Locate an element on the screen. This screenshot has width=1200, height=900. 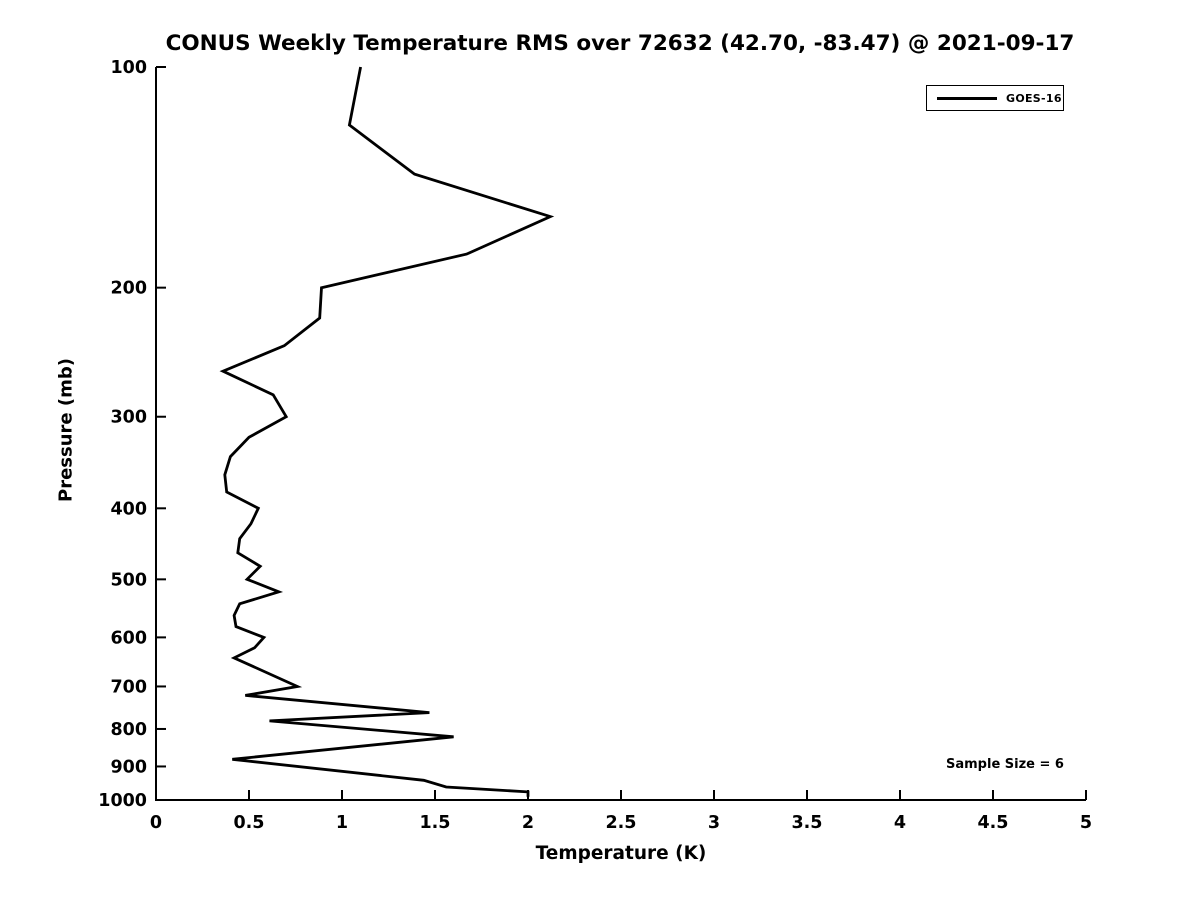
x-tick-label: 4.5 is located at coordinates (992, 823).